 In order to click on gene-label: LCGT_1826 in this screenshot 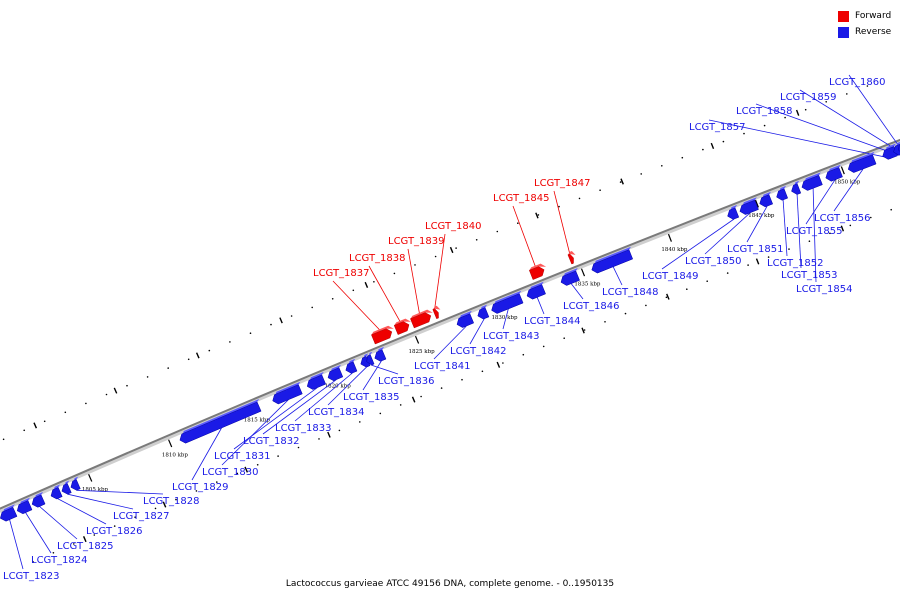, I will do `click(114, 531)`.